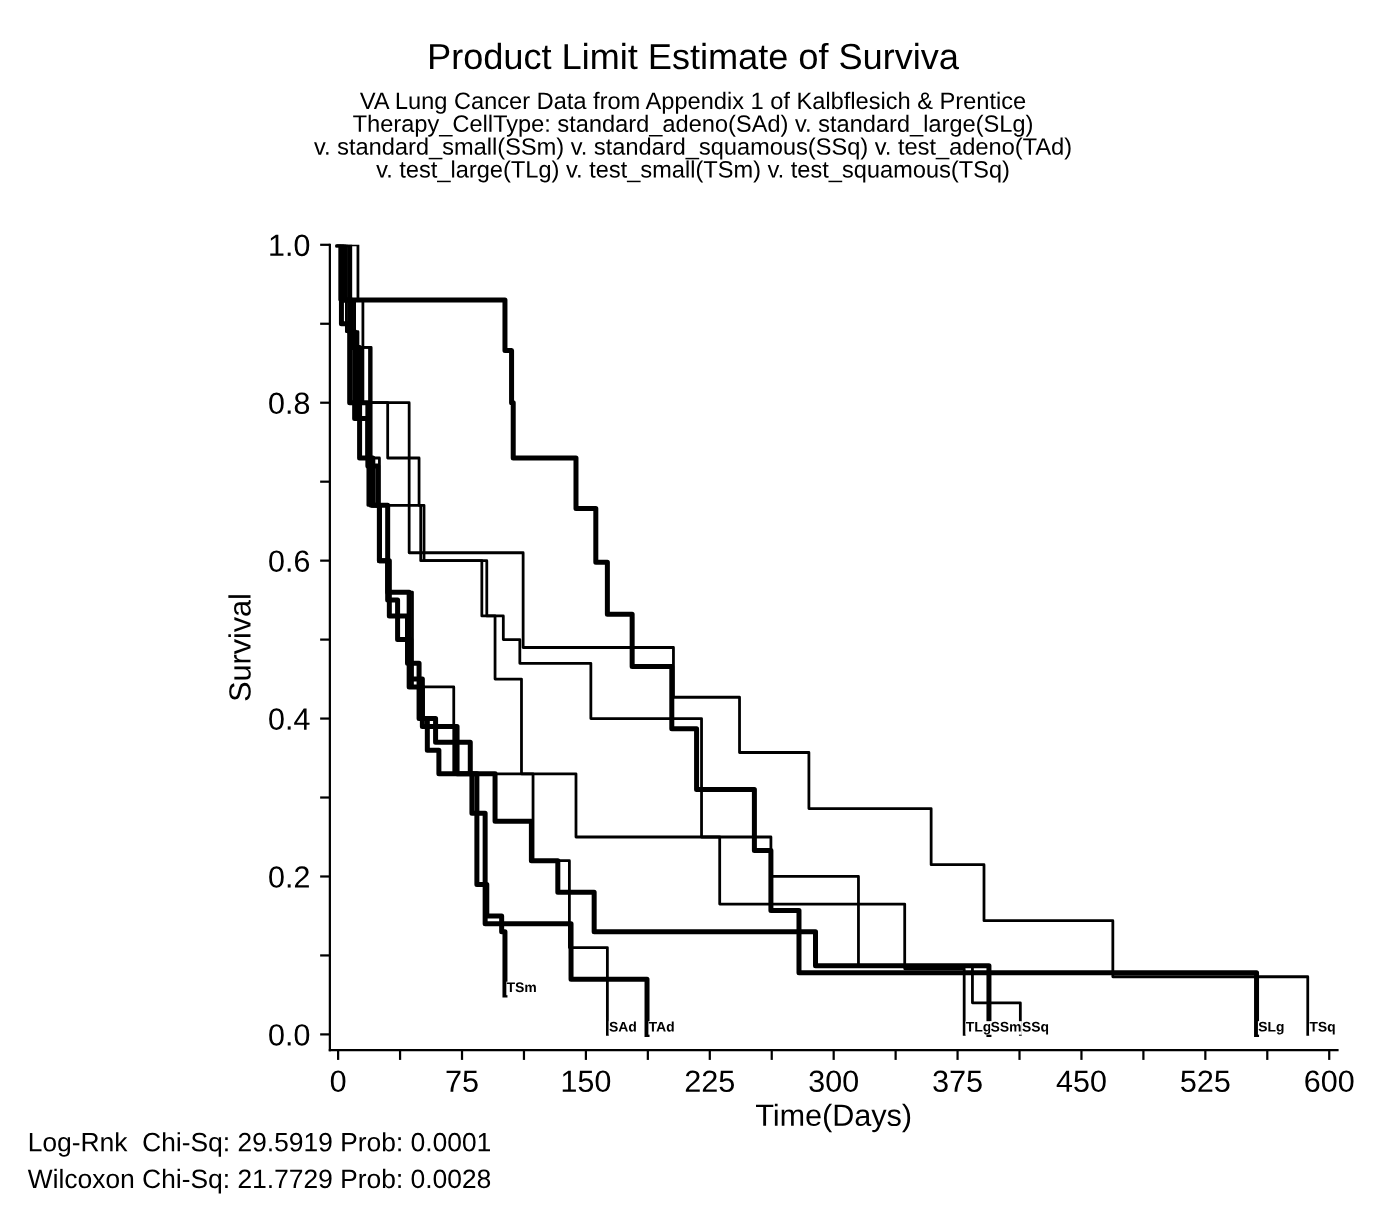  What do you see at coordinates (289, 403) in the screenshot?
I see `y-tick-label: 0.8` at bounding box center [289, 403].